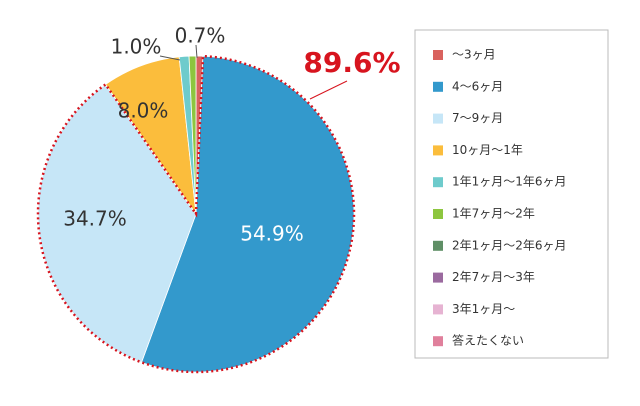 The image size is (640, 406). What do you see at coordinates (487, 150) in the screenshot?
I see `legend-label: 10ヶ月〜1年` at bounding box center [487, 150].